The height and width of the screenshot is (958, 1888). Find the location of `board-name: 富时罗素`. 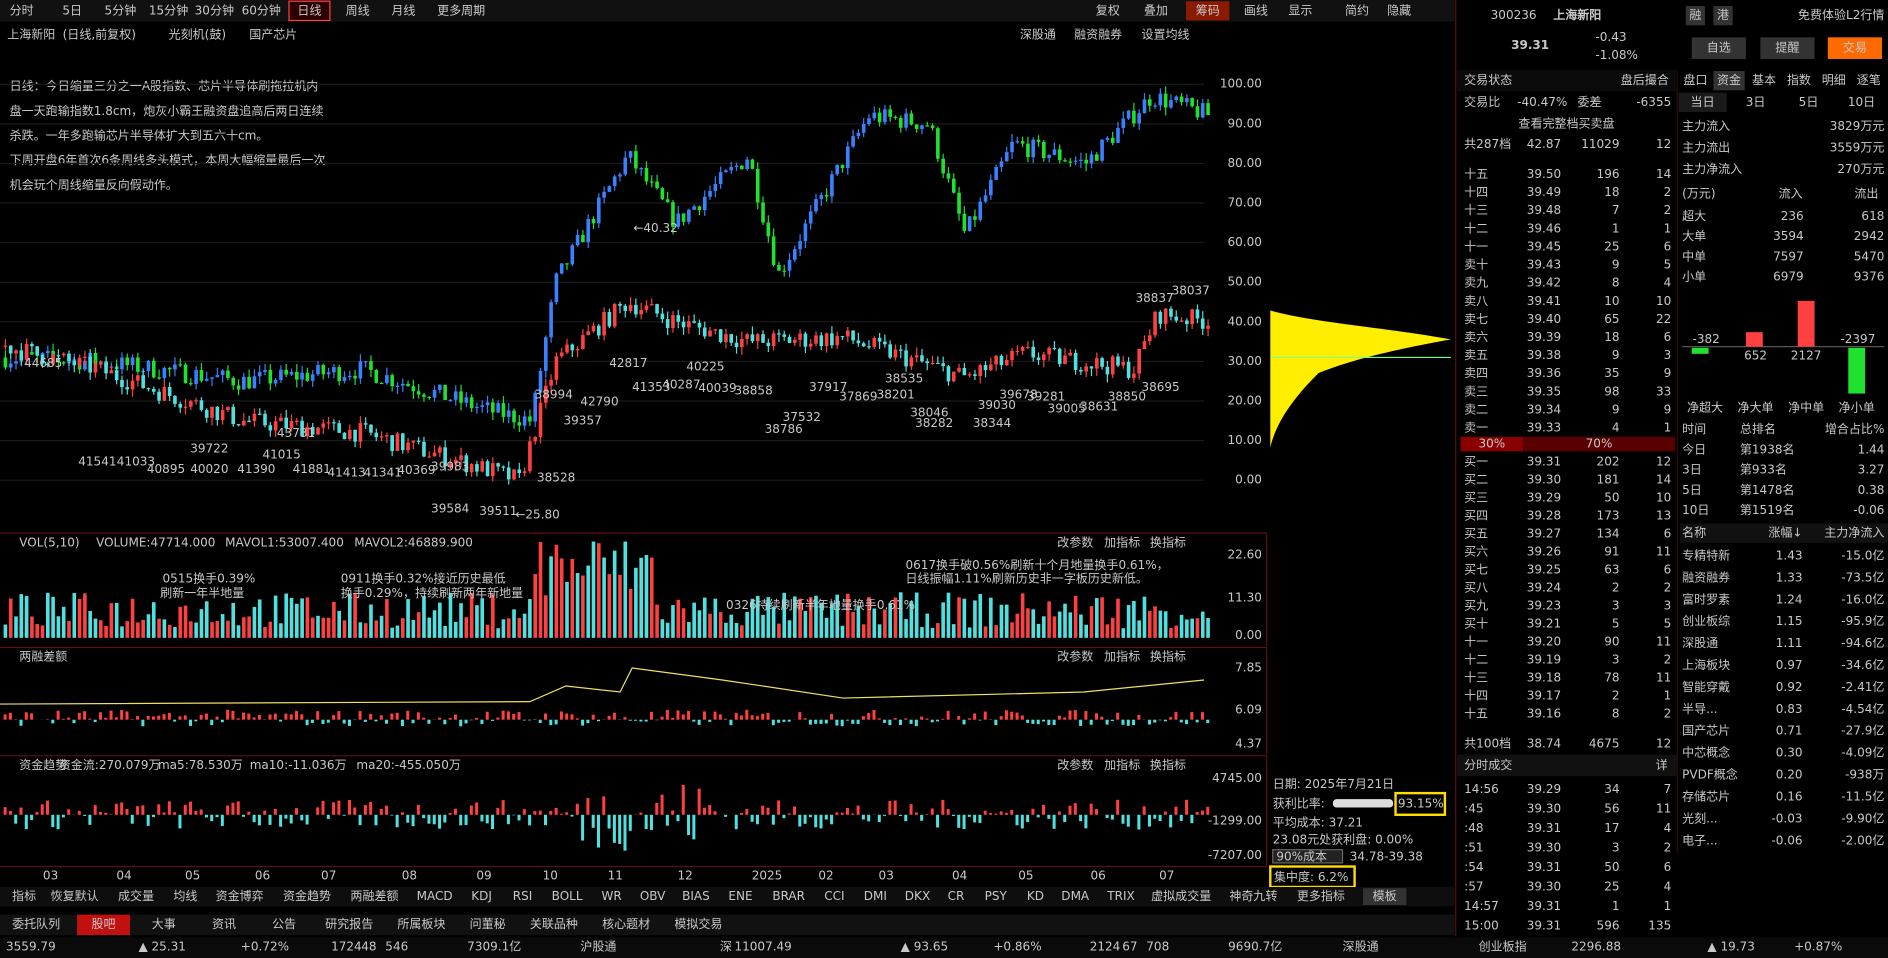

board-name: 富时罗素 is located at coordinates (1706, 598).